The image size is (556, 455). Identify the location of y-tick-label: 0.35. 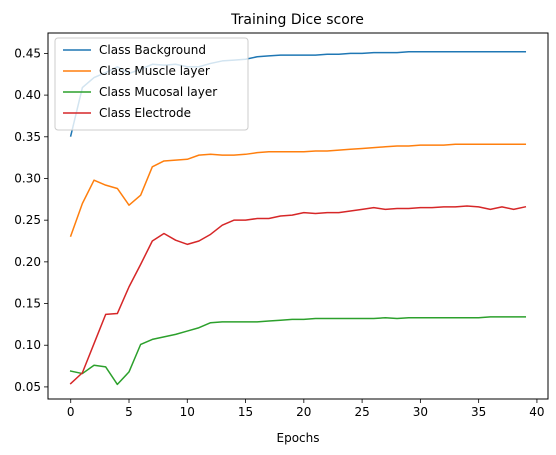
(27, 137).